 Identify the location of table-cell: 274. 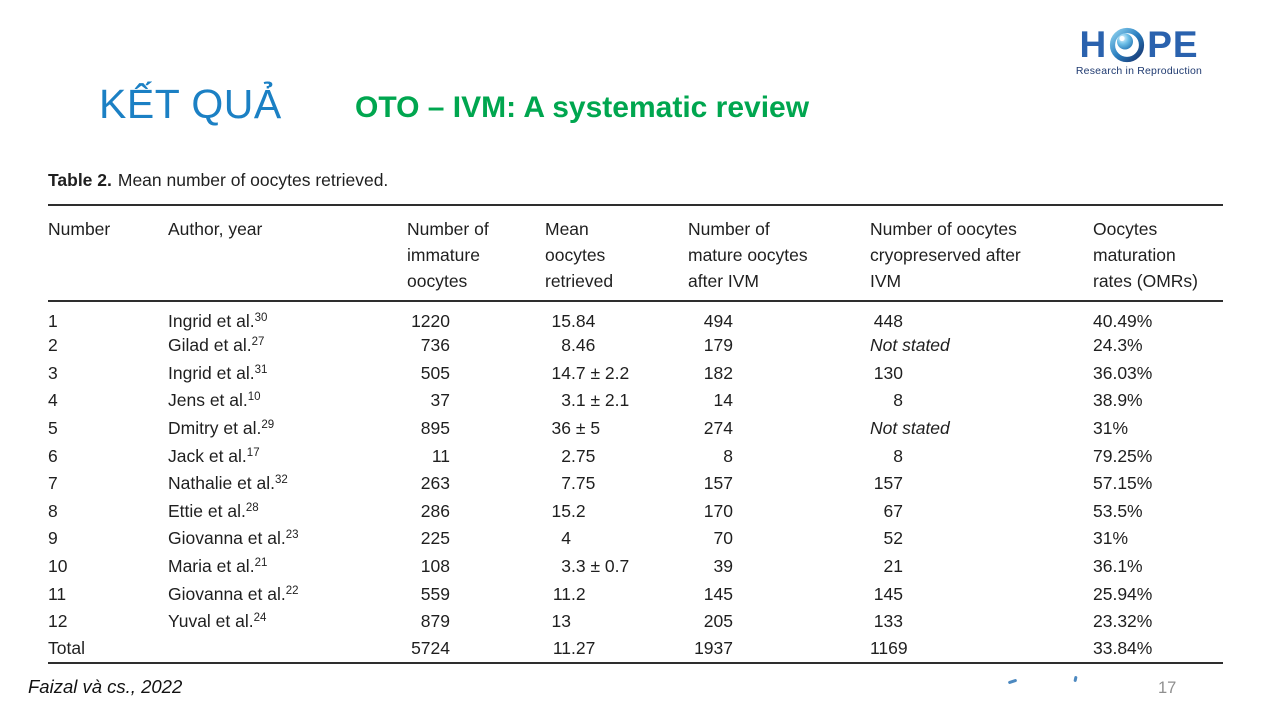
(718, 428).